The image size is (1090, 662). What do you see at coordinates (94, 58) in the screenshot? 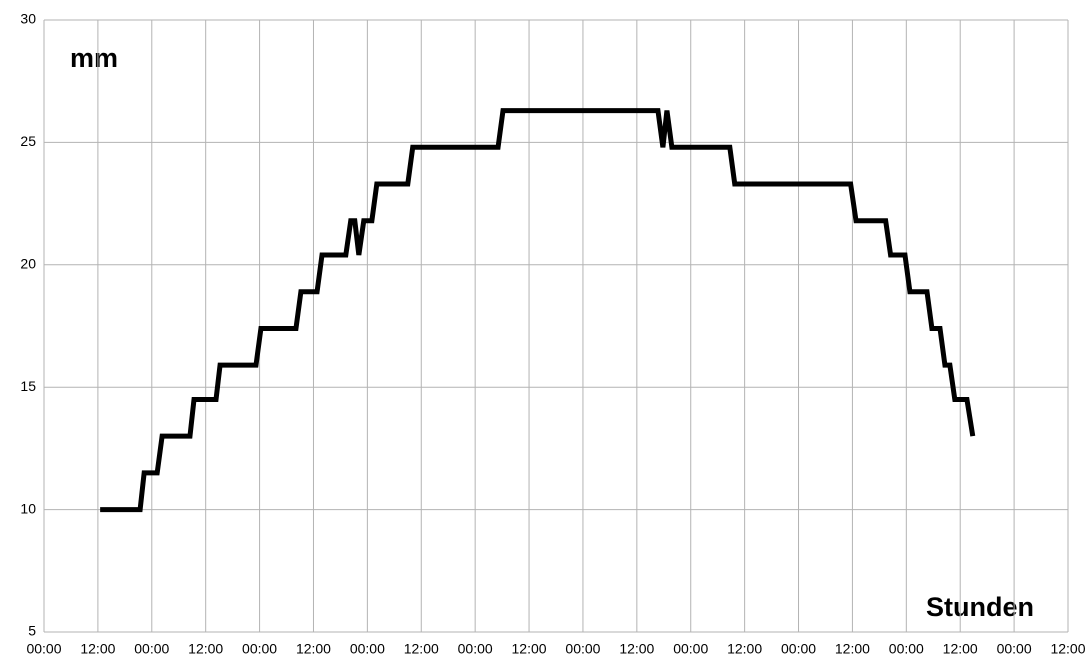
I see `y-axis-label: mm` at bounding box center [94, 58].